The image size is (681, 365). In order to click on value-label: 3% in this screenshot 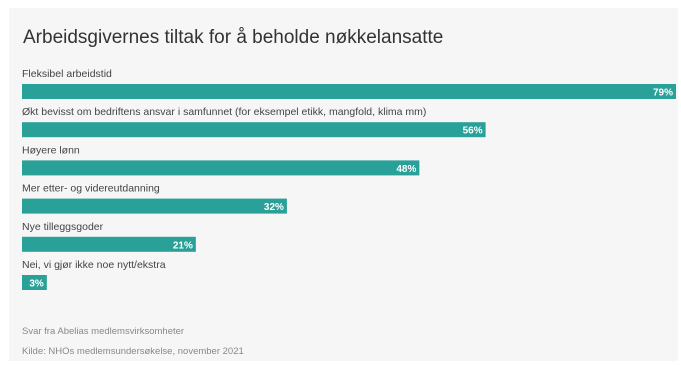, I will do `click(36, 284)`.